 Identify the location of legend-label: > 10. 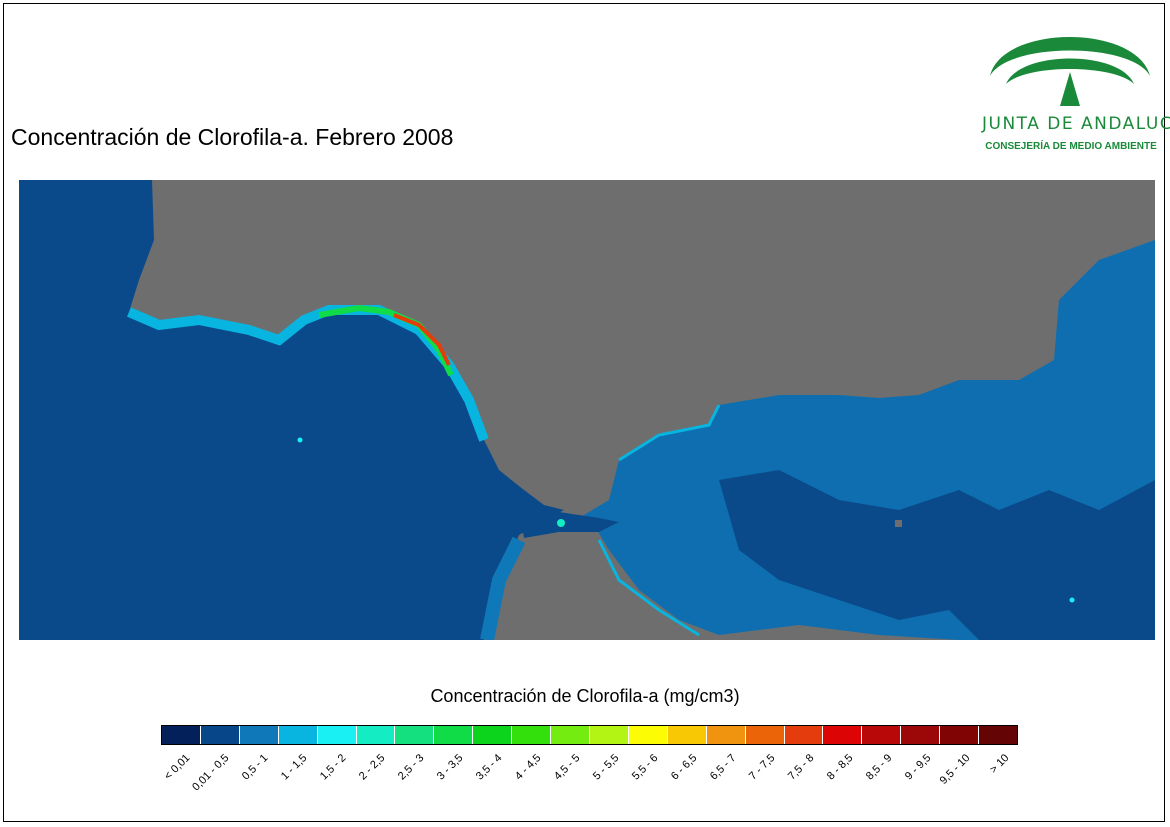
(999, 764).